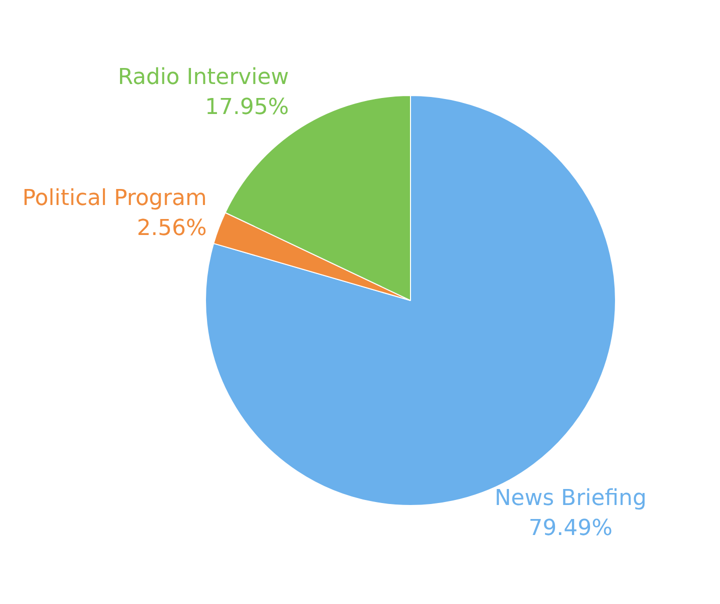 The width and height of the screenshot is (720, 604). I want to click on data-label: 17.95%, so click(247, 107).